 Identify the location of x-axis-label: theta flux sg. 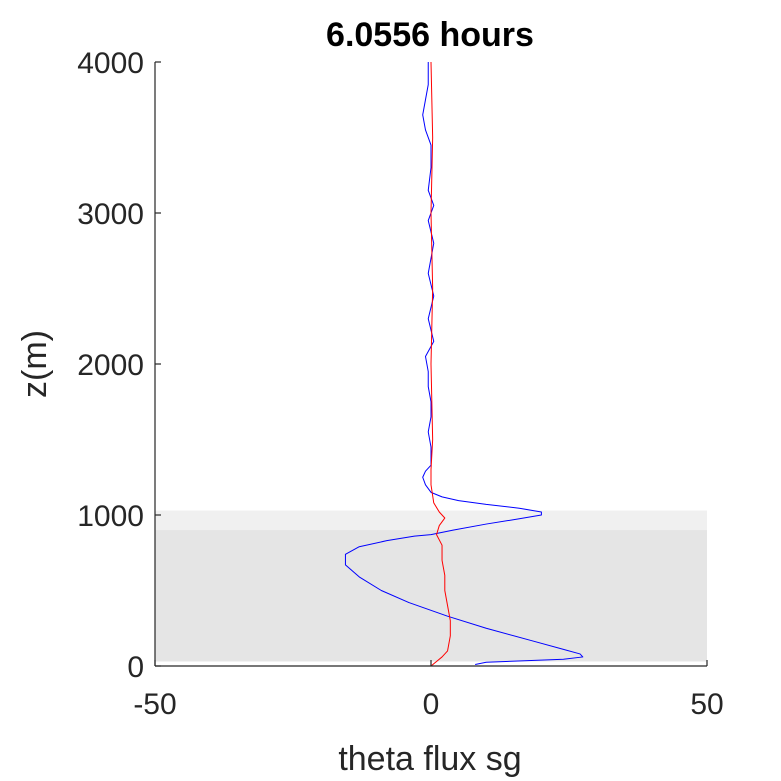
(429, 759).